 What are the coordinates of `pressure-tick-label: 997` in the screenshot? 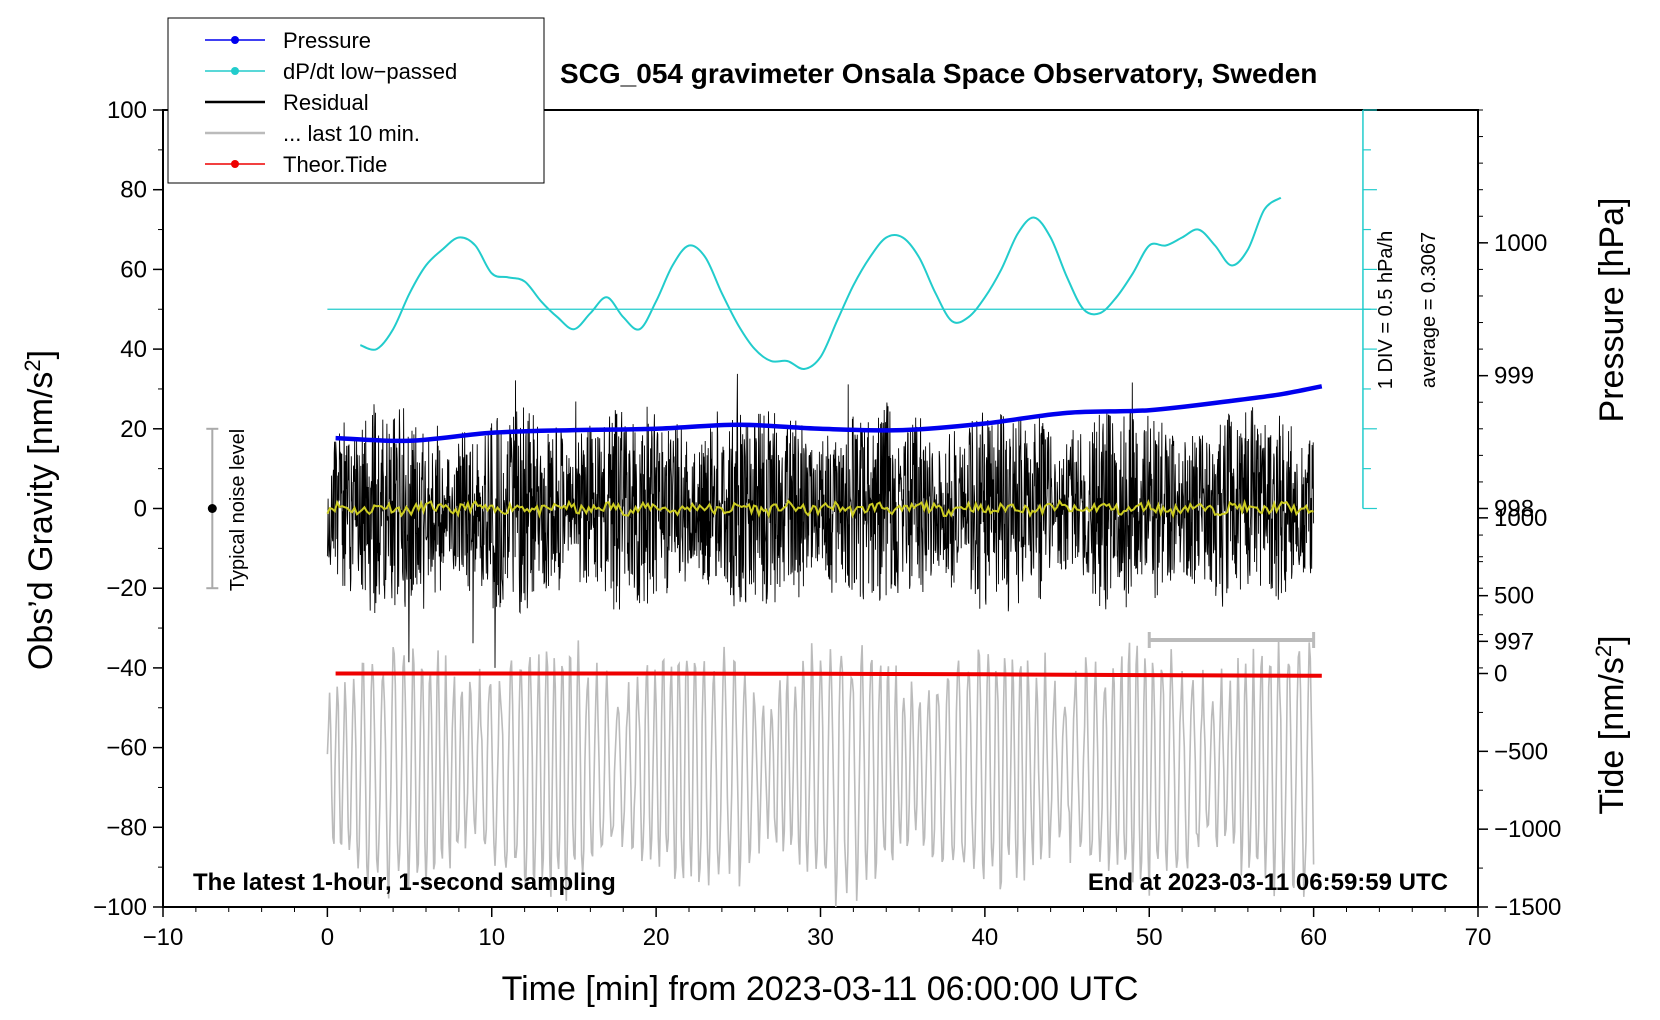 It's located at (1514, 641).